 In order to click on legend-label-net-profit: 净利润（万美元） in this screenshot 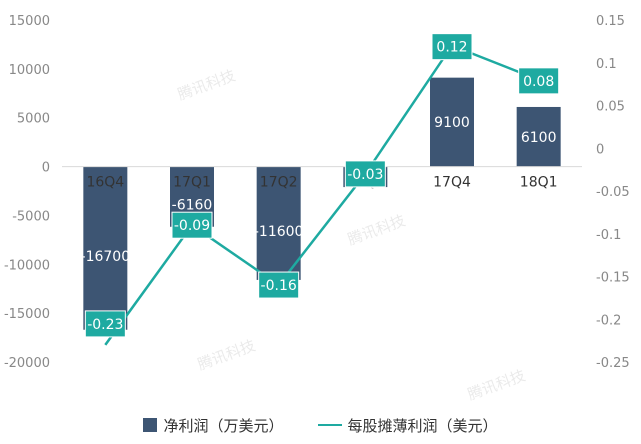, I will do `click(223, 425)`.